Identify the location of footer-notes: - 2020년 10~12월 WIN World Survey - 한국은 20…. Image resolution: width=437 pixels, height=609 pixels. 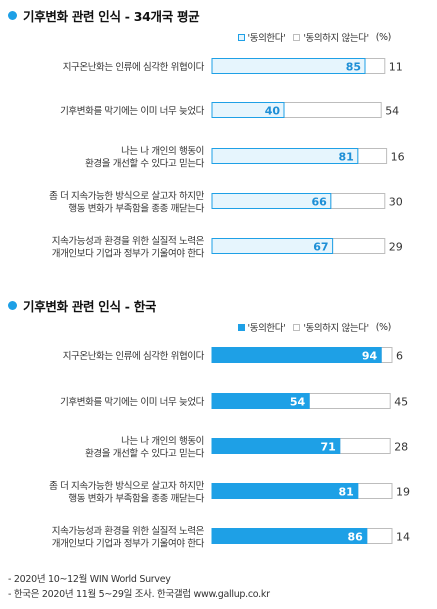
(139, 587).